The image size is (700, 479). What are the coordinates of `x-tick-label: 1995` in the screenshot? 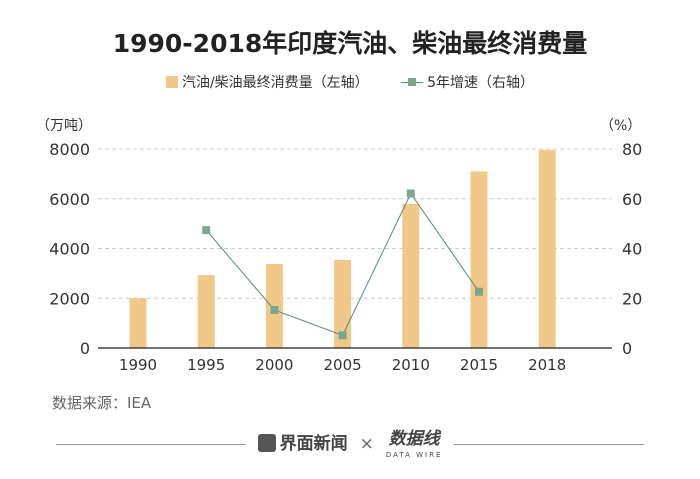 It's located at (206, 365).